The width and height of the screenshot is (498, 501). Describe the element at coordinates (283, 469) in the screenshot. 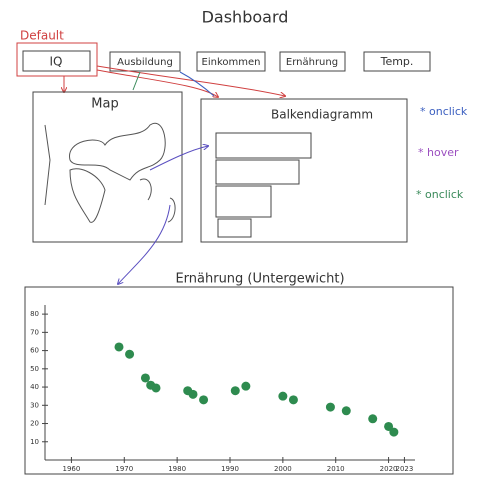

I see `x-tick-label: 2000` at that location.